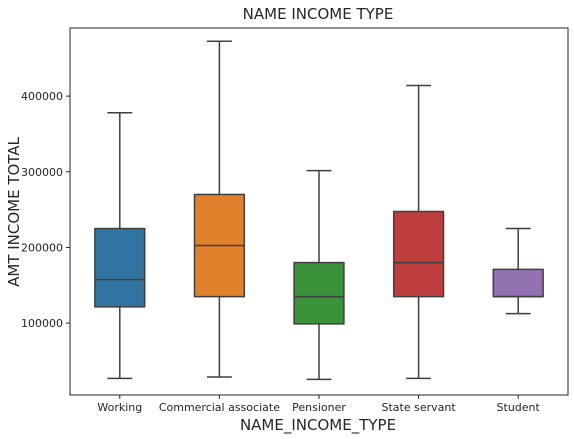 This screenshot has width=574, height=439. I want to click on chart-title: NAME INCOME TYPE, so click(318, 14).